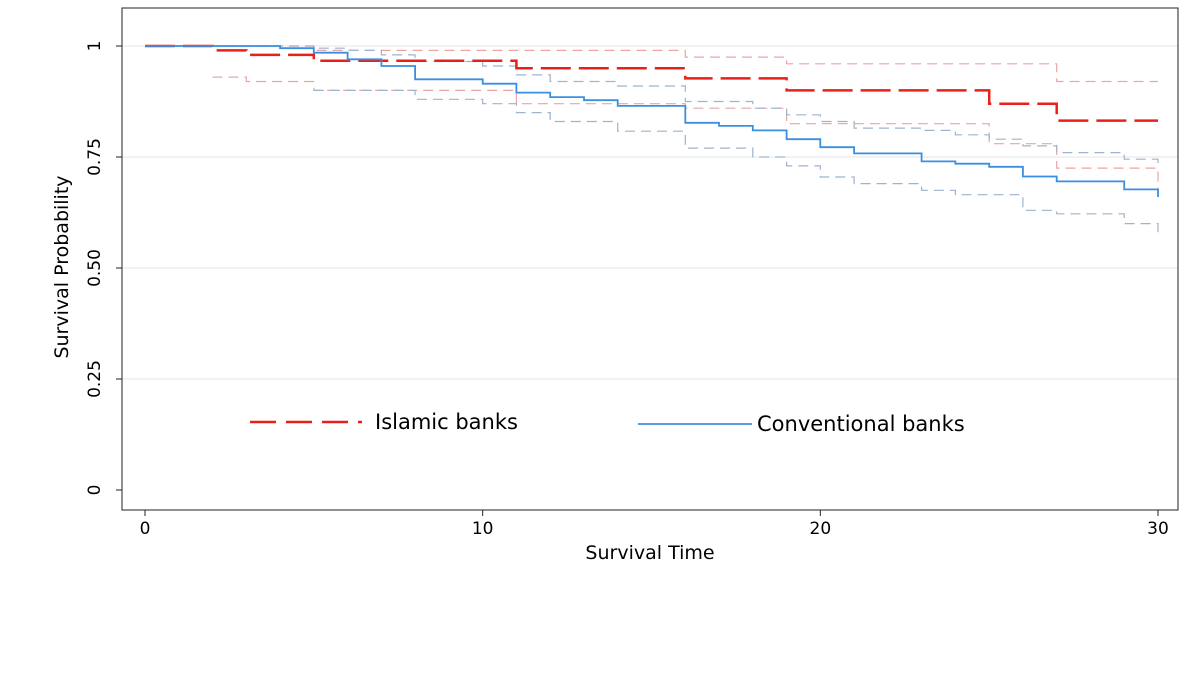 The image size is (1204, 690). I want to click on y-tick-label: 1, so click(95, 46).